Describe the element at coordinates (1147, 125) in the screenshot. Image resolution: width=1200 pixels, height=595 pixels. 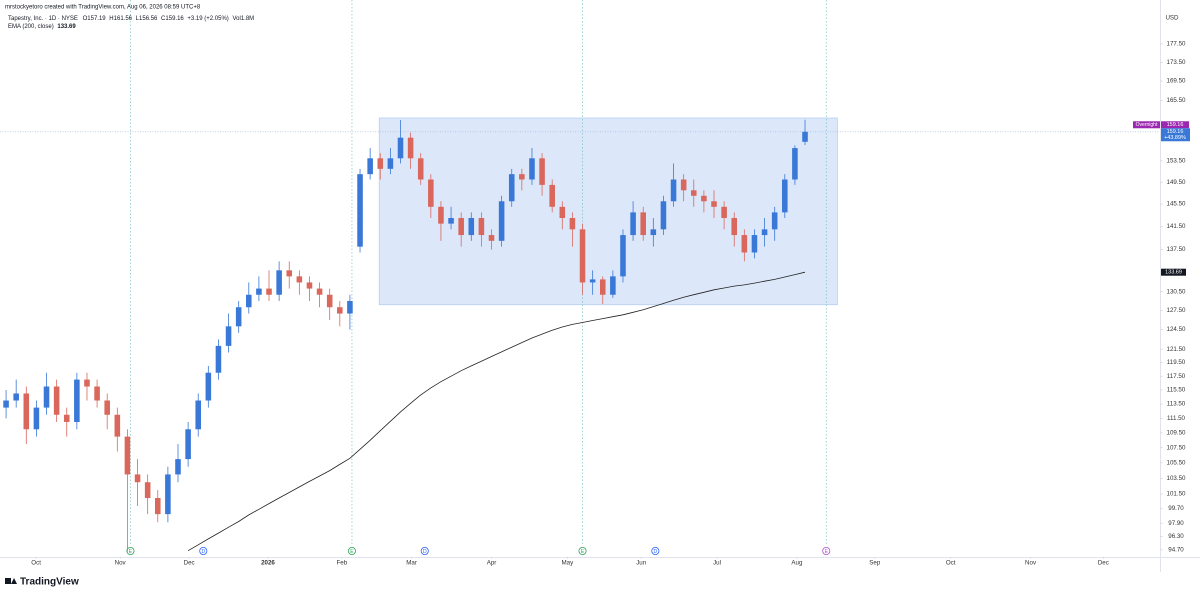
I see `overnight-label: Overnight` at that location.